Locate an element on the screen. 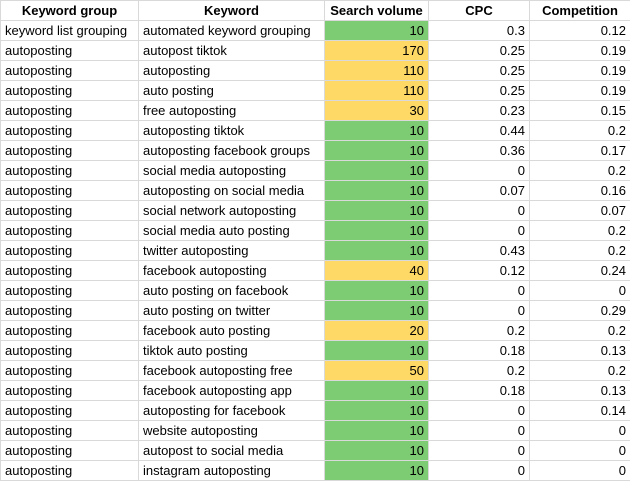 This screenshot has height=504, width=630. cell-search-volume: 170 is located at coordinates (376, 50).